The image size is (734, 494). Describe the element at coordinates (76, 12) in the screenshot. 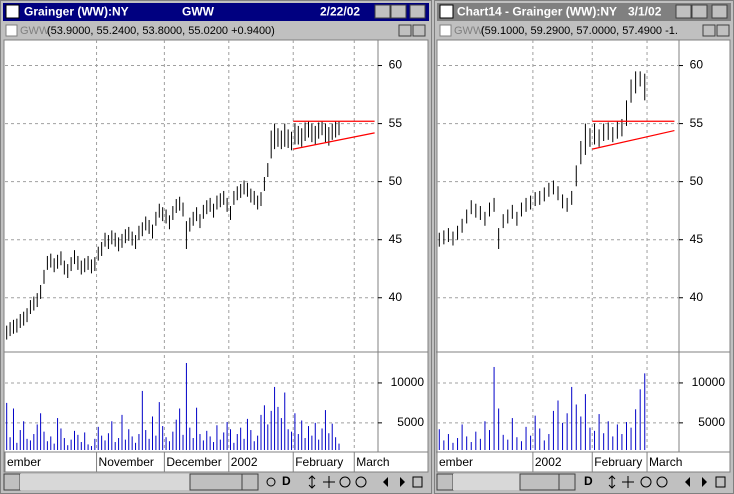

I see `window-title: Grainger (WW):NY` at that location.